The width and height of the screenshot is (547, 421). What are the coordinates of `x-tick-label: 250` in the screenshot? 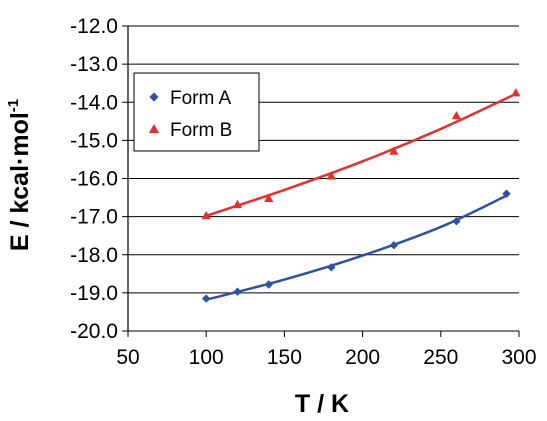 It's located at (440, 357).